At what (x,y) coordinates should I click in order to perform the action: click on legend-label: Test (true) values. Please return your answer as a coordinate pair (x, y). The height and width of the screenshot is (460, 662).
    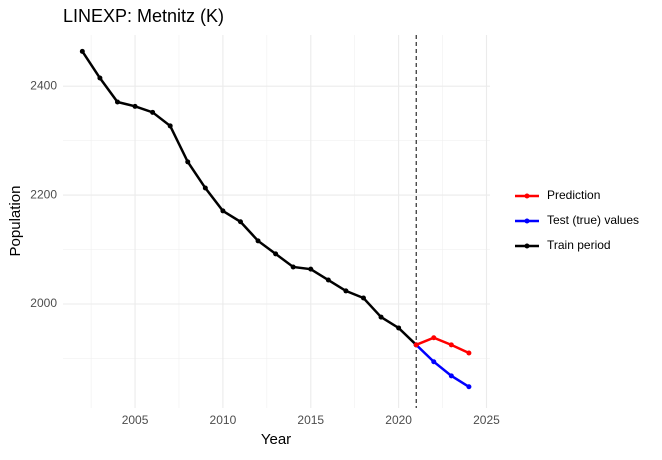
    Looking at the image, I should click on (593, 220).